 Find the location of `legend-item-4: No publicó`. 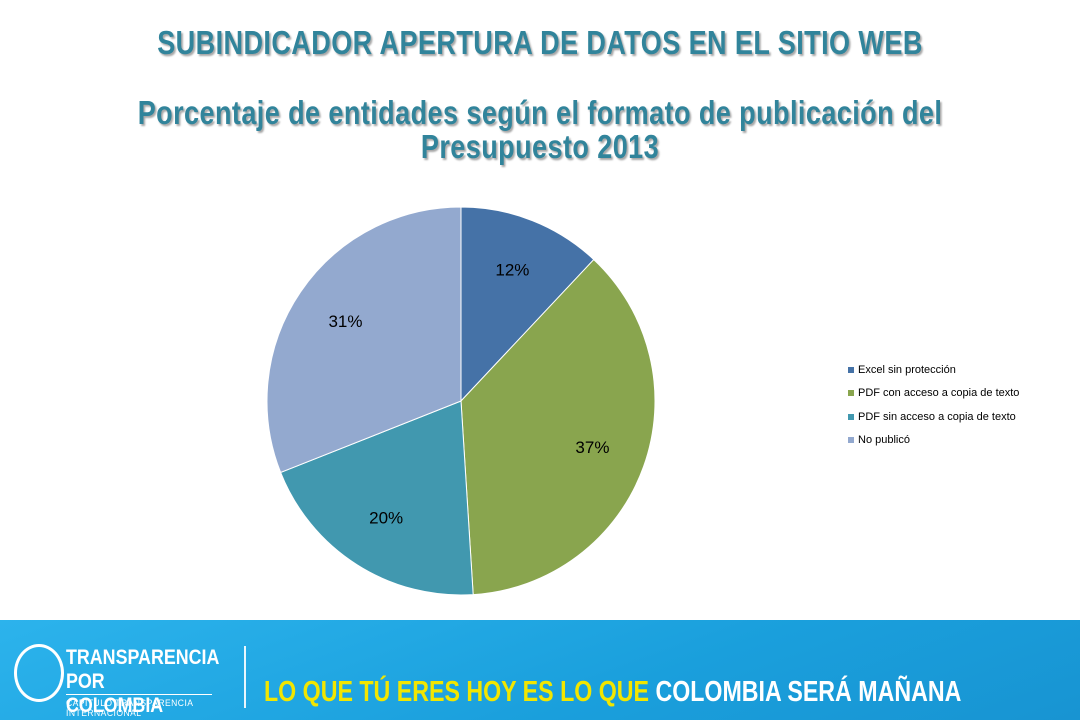

legend-item-4: No publicó is located at coordinates (933, 441).